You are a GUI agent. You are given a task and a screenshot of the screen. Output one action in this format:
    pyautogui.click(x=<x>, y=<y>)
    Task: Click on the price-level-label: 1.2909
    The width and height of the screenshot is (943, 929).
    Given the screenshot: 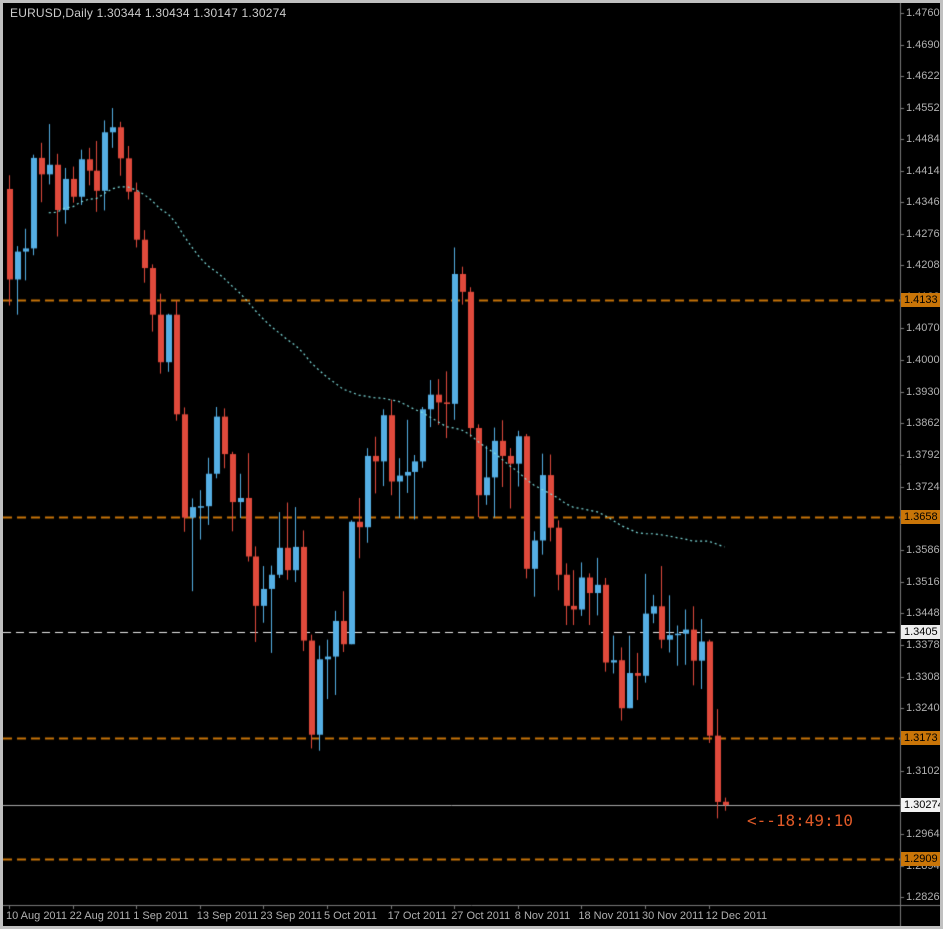 What is the action you would take?
    pyautogui.click(x=920, y=859)
    